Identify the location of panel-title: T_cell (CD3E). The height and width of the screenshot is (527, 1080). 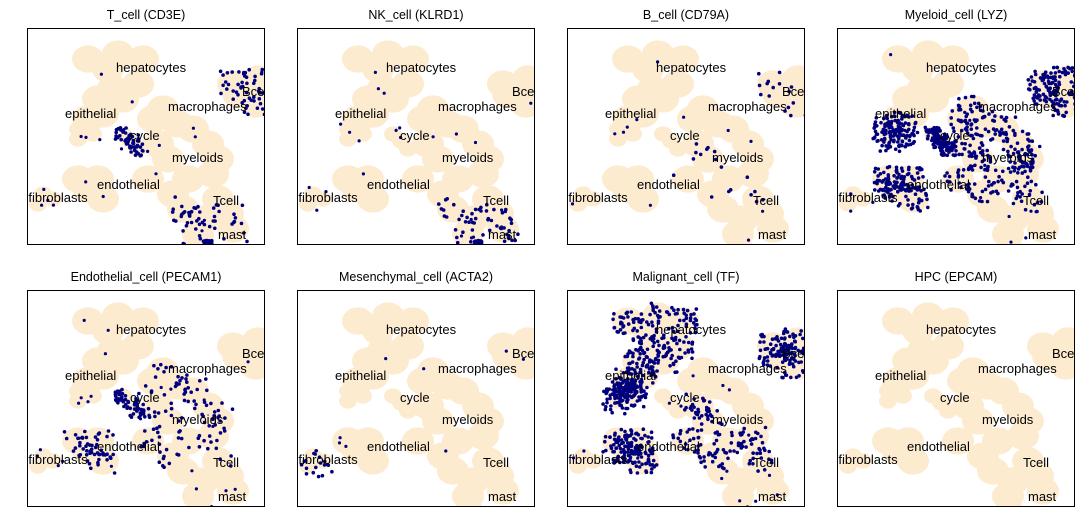
(146, 15).